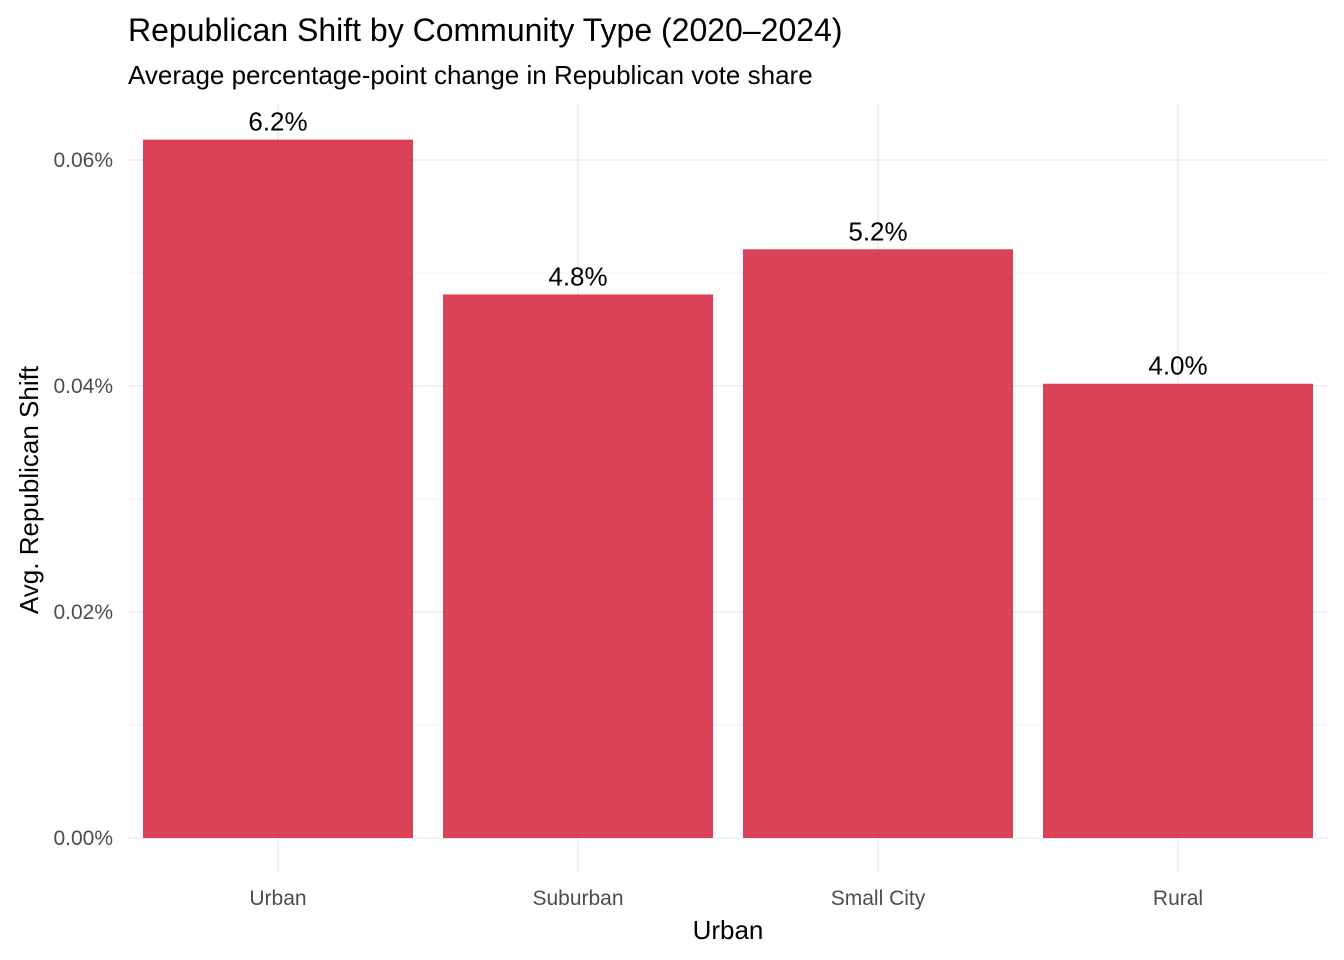  I want to click on y-axis-title: Avg. Republican Shift, so click(29, 489).